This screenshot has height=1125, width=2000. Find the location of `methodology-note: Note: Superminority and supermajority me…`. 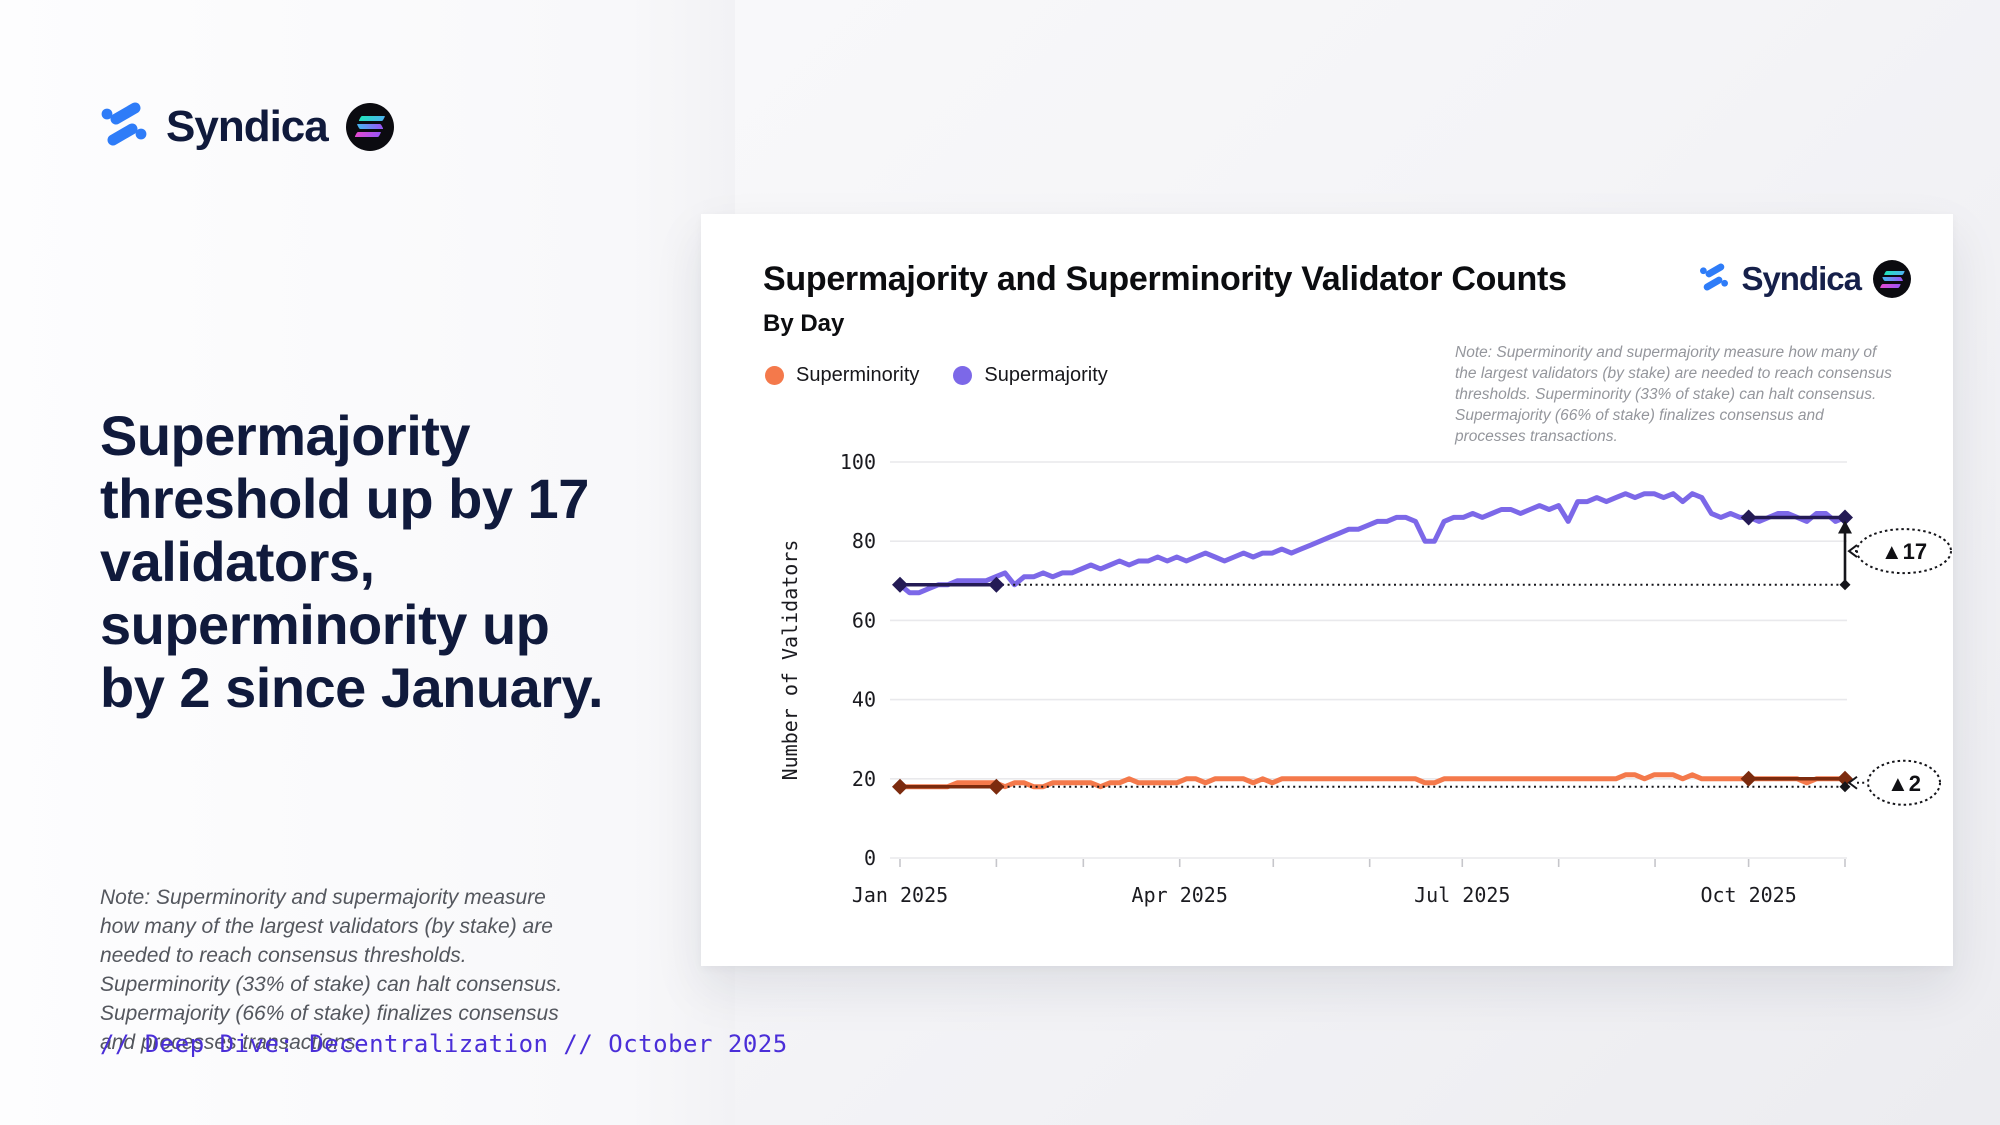

methodology-note: Note: Superminority and supermajority me… is located at coordinates (331, 970).